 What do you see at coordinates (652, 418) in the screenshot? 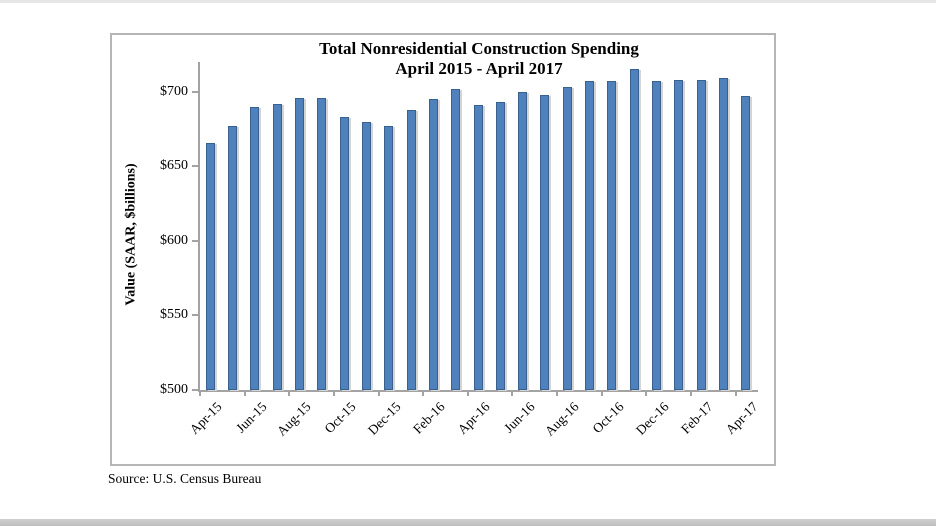
I see `x-axis-tick-label-Dec-16: Dec-16` at bounding box center [652, 418].